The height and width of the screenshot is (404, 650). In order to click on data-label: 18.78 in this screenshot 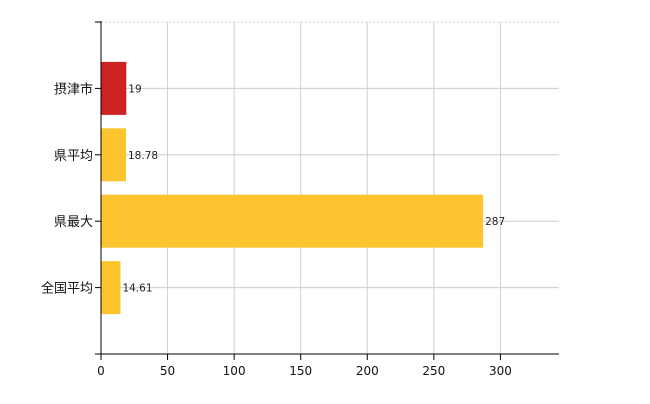, I will do `click(143, 156)`.